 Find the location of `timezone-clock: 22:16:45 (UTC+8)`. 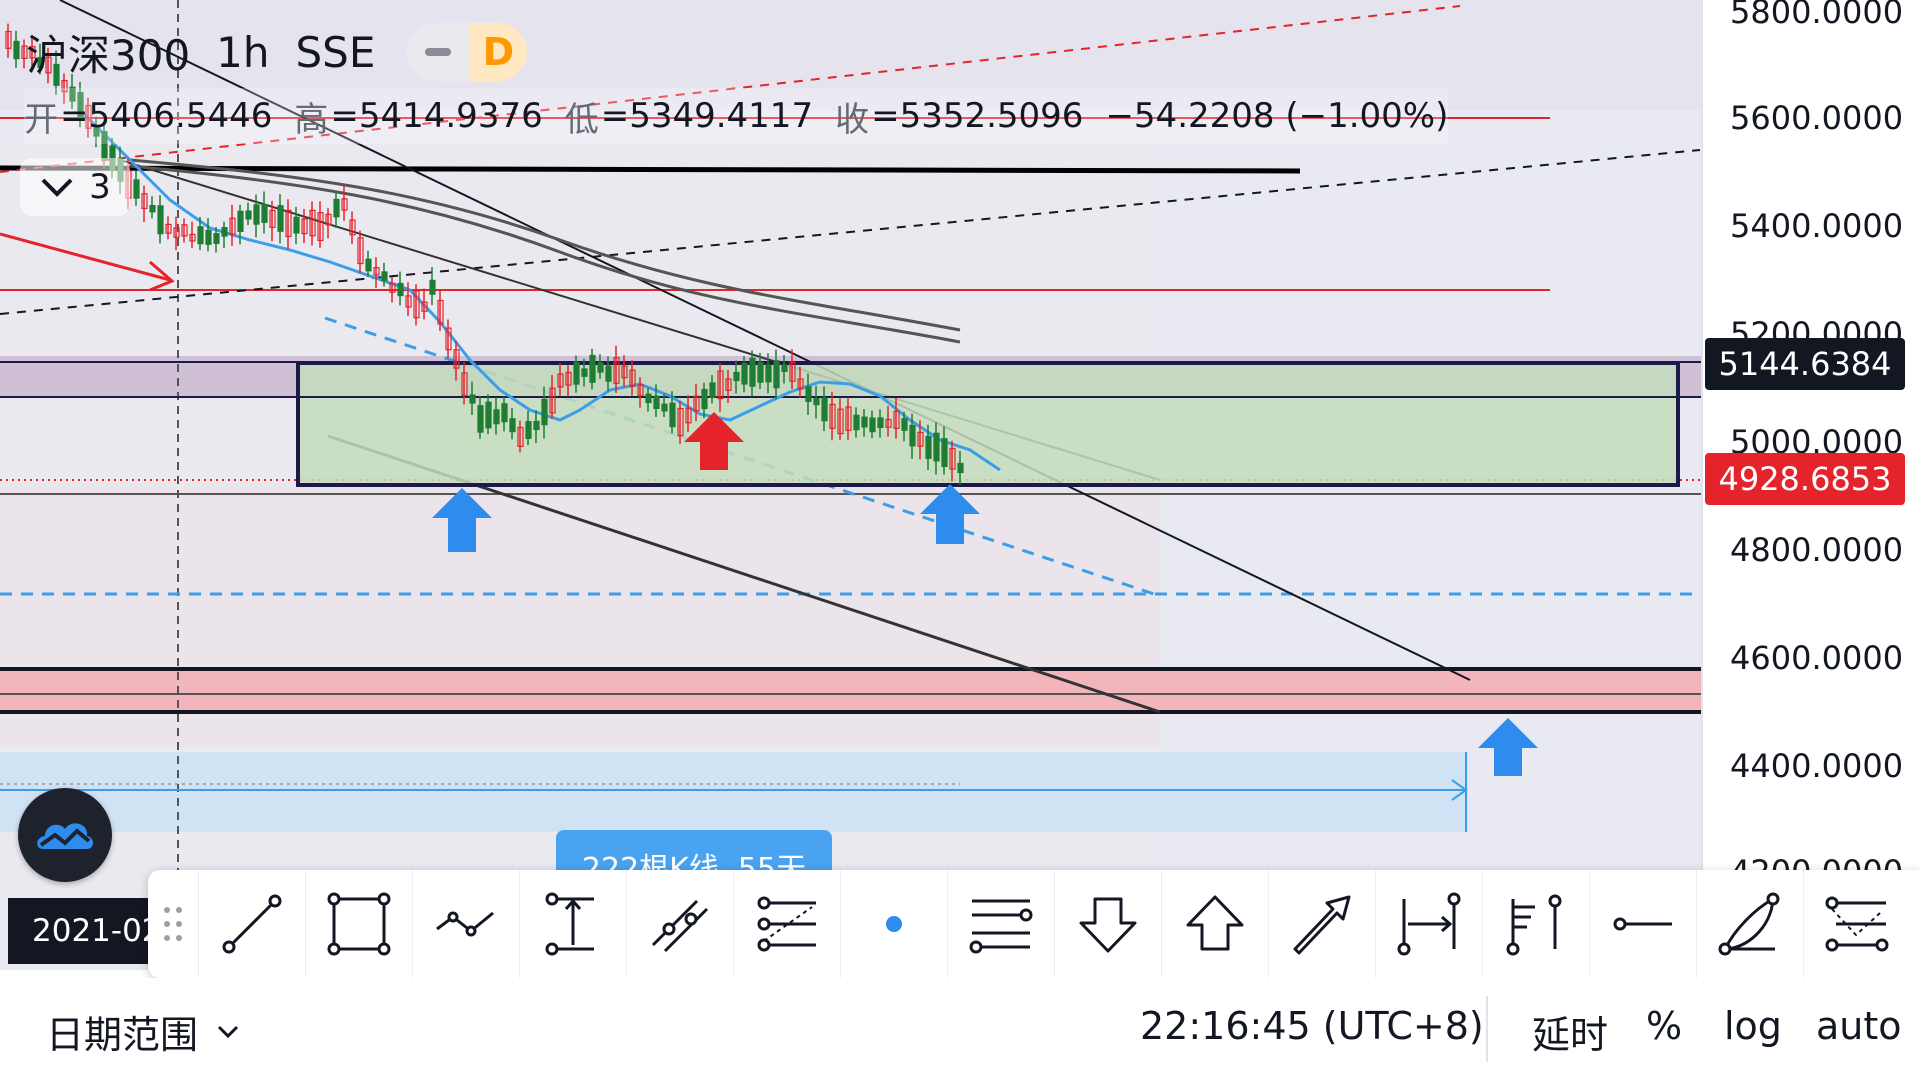

timezone-clock: 22:16:45 (UTC+8) is located at coordinates (1312, 1026).